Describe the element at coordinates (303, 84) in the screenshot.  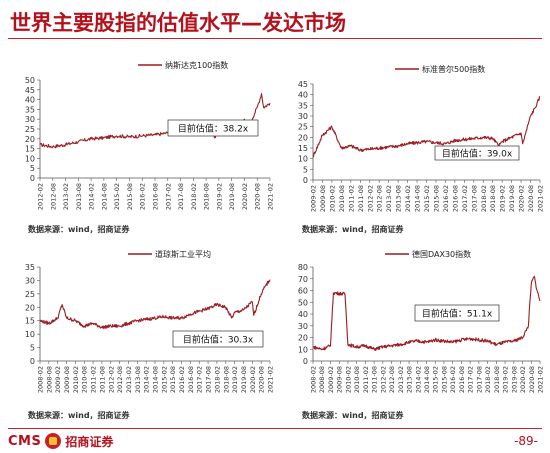
I see `y-tick-label: 45` at that location.